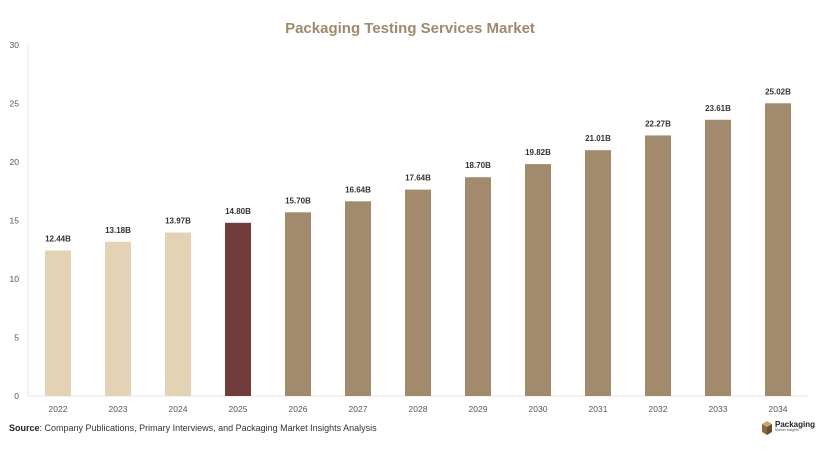  What do you see at coordinates (658, 266) in the screenshot?
I see `bar-2032` at bounding box center [658, 266].